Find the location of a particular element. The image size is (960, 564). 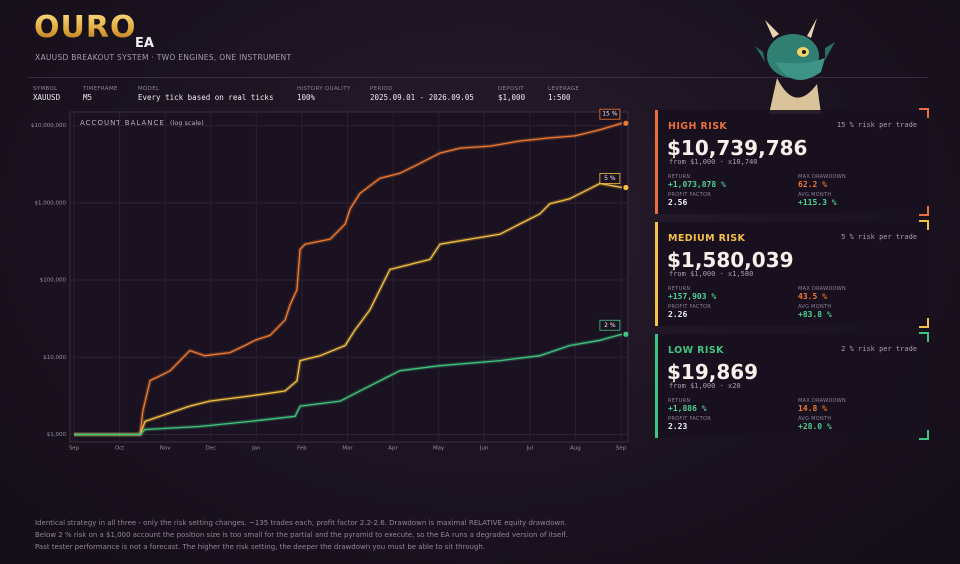

logo: OURO is located at coordinates (85, 27).